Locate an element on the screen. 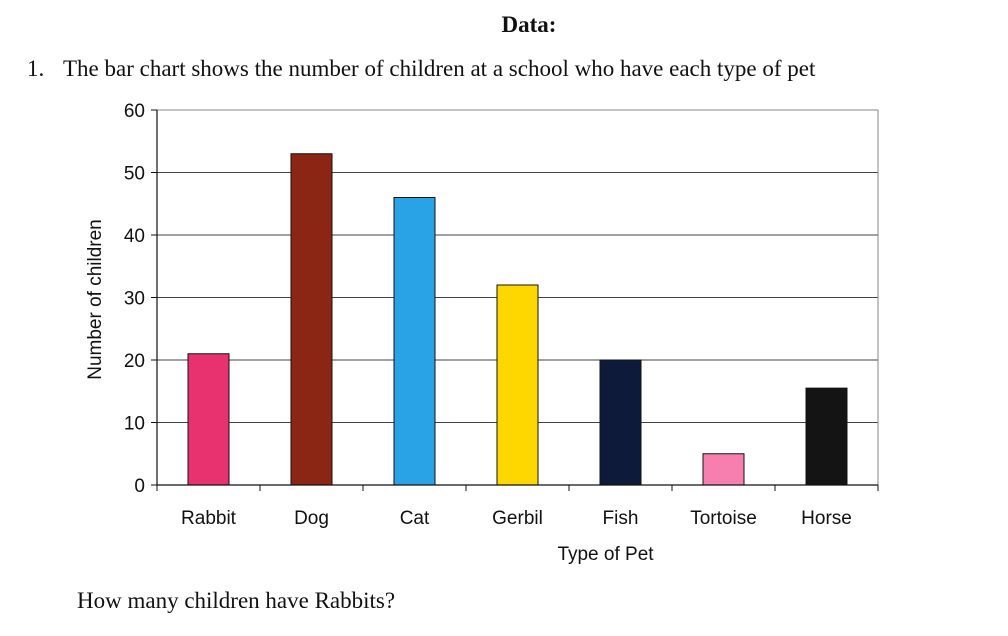 This screenshot has height=636, width=1008. bar-horse is located at coordinates (826, 436).